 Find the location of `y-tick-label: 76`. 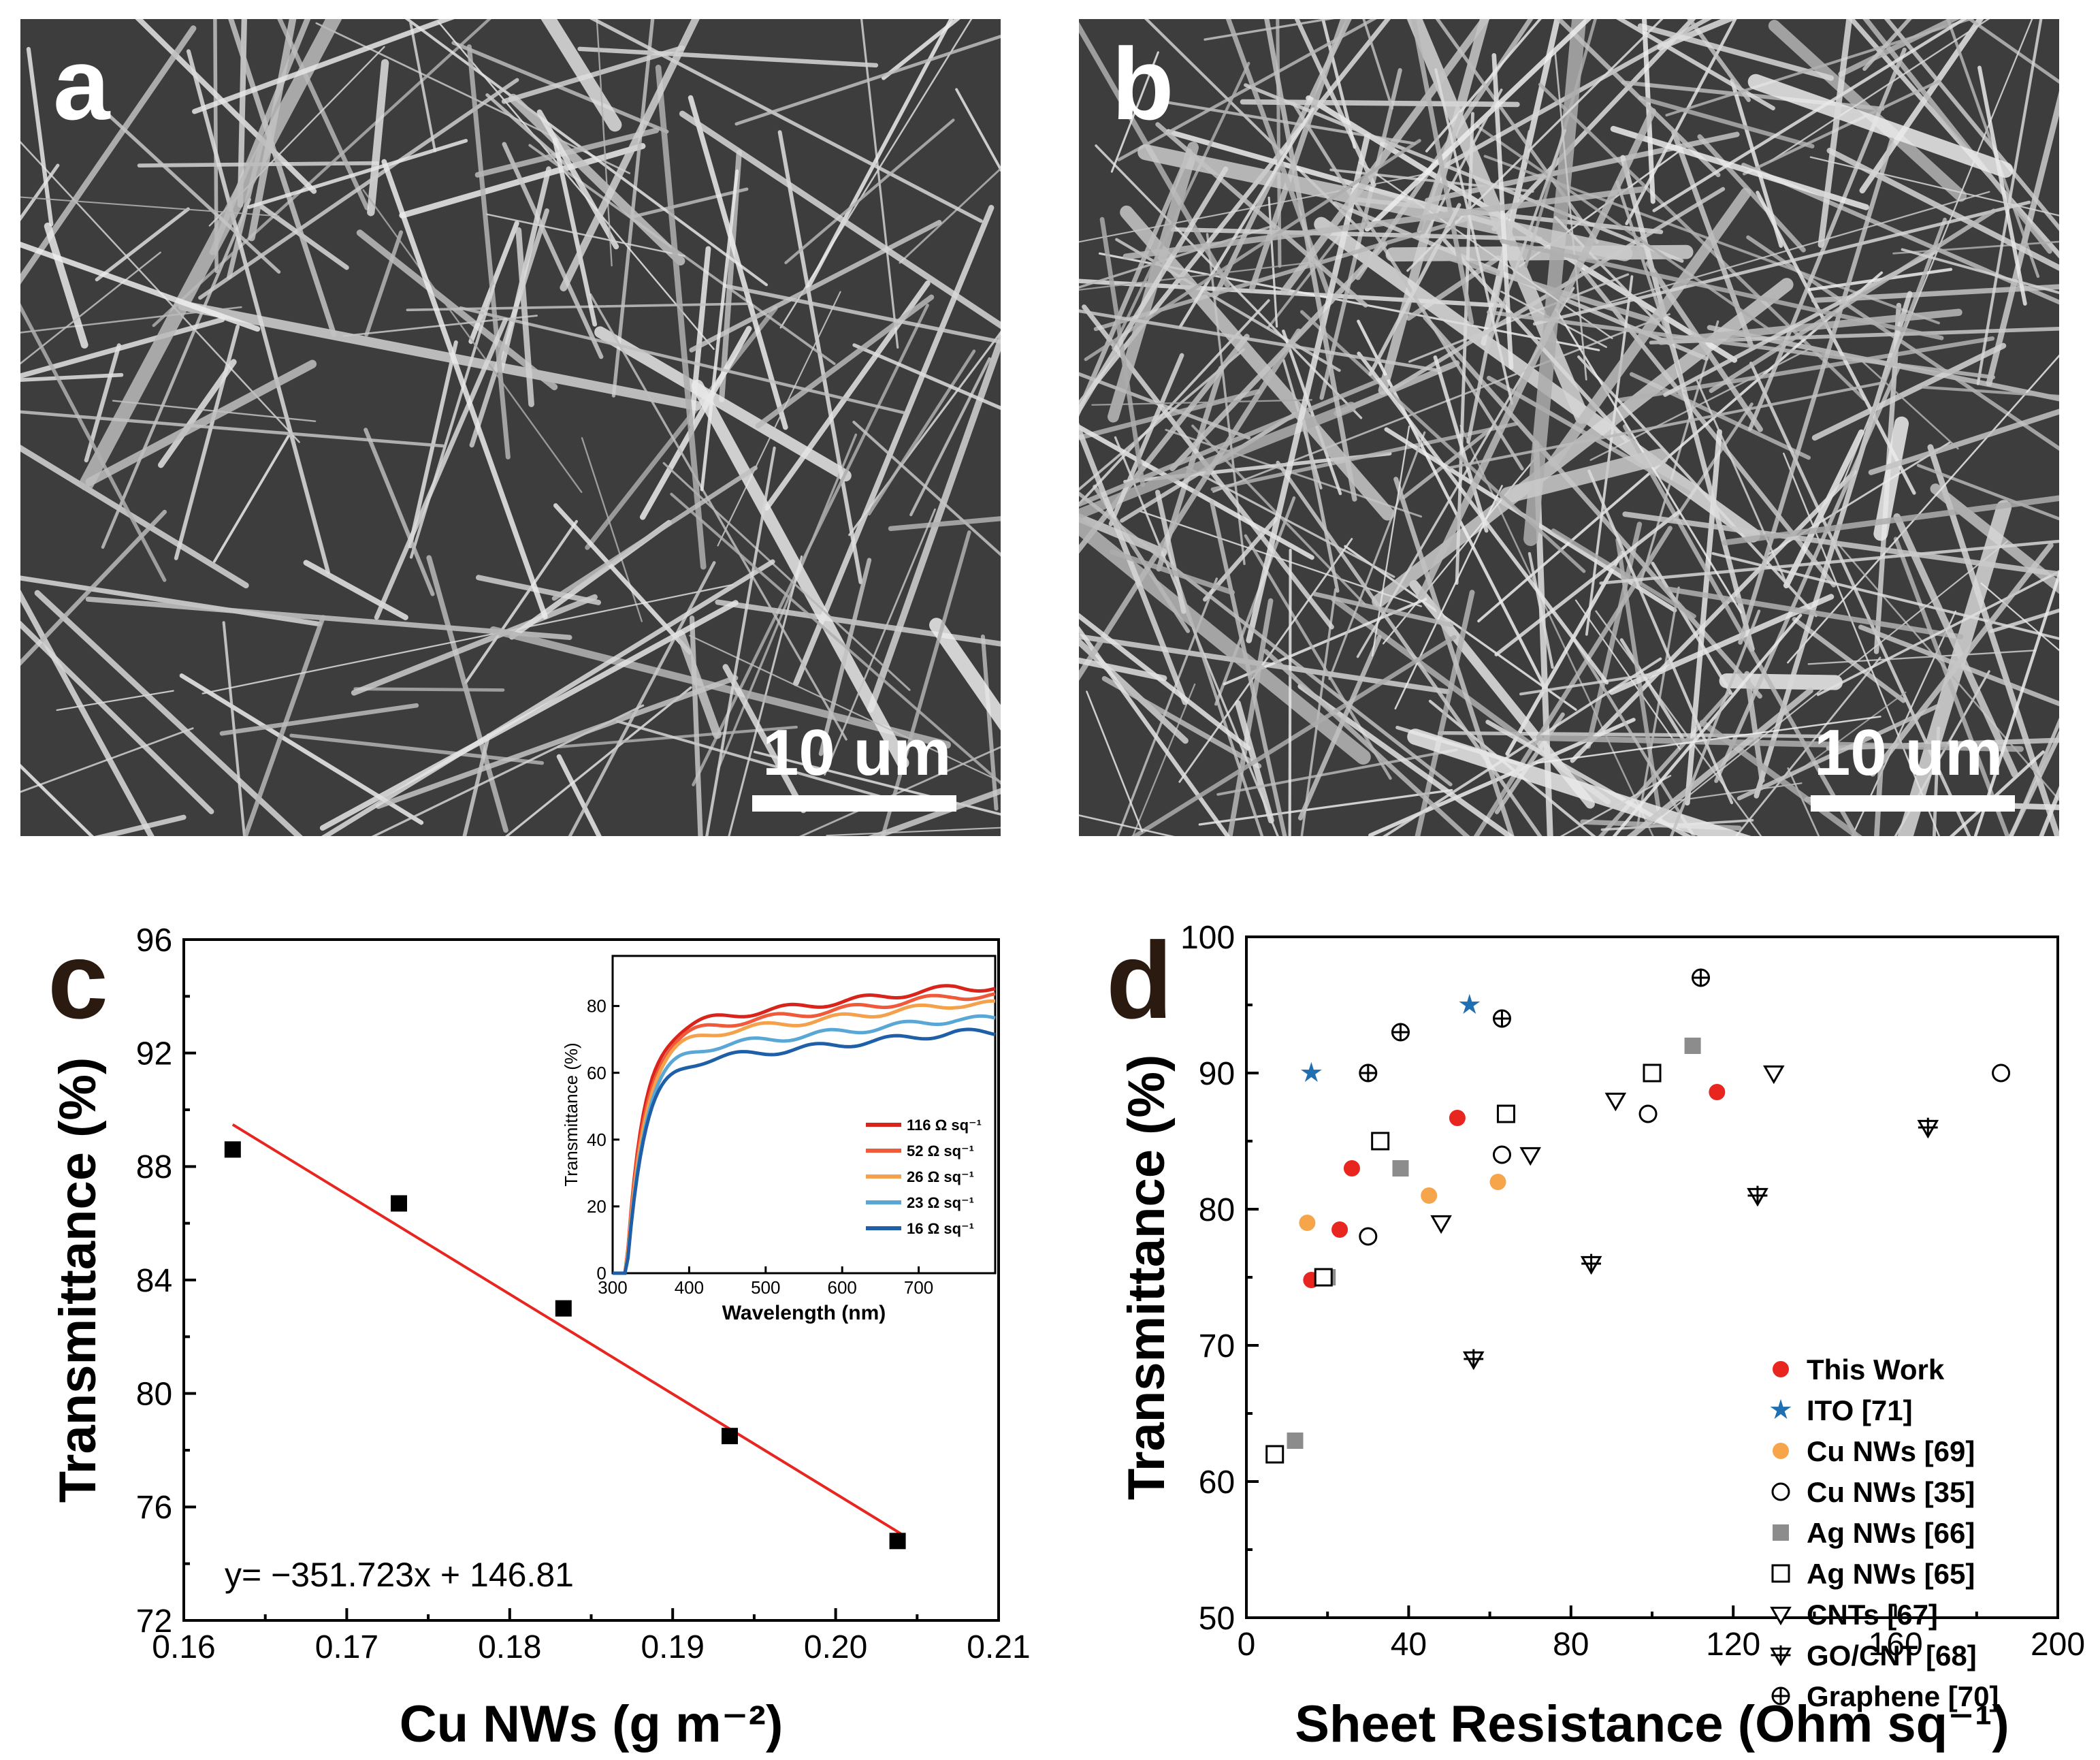

y-tick-label: 76 is located at coordinates (154, 1508).